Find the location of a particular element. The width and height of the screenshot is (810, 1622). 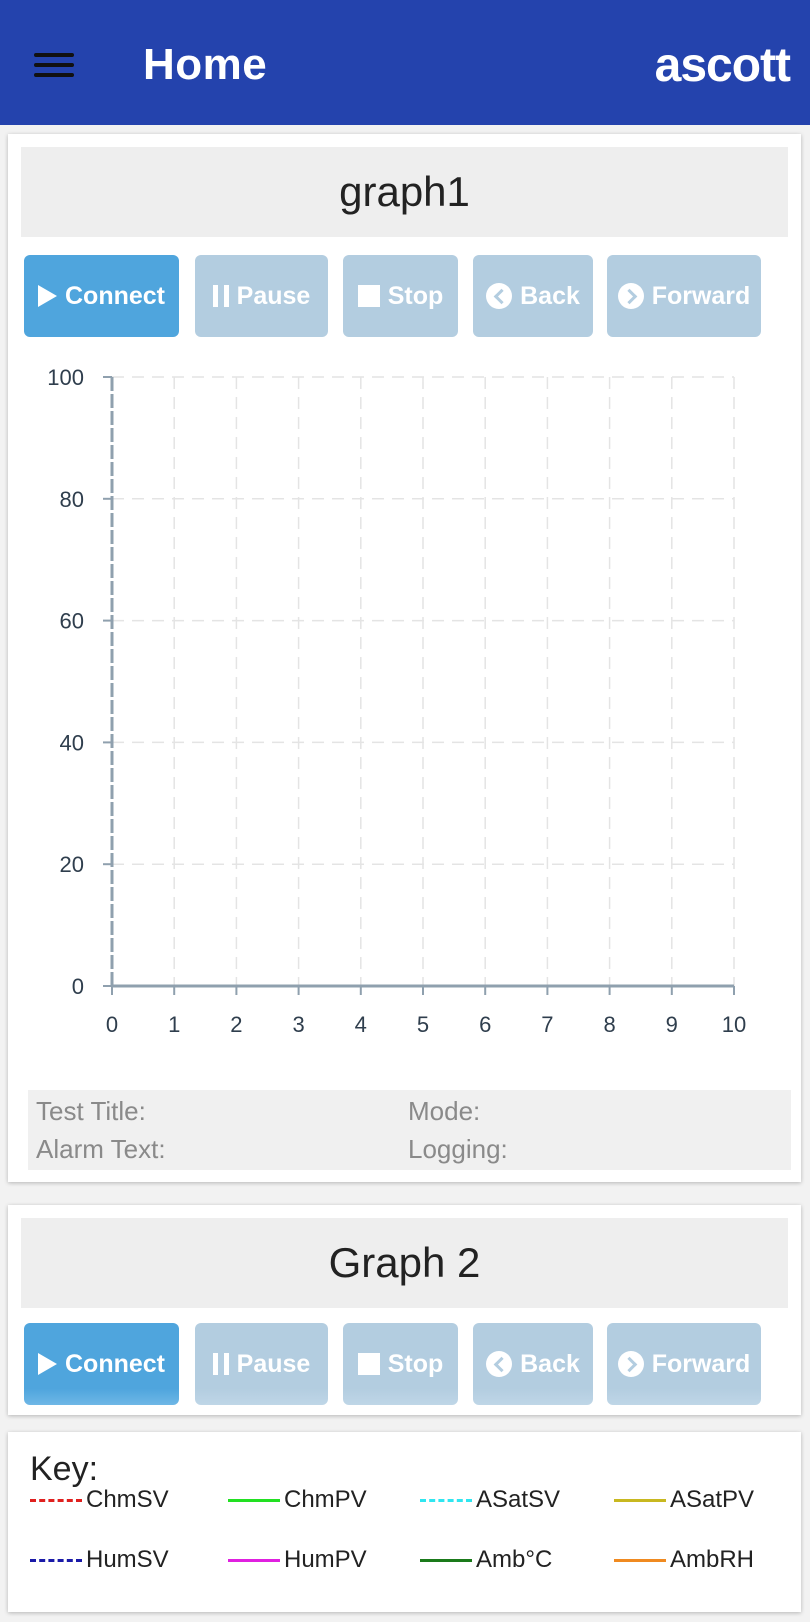

x-tick-label: 3 is located at coordinates (298, 1024).